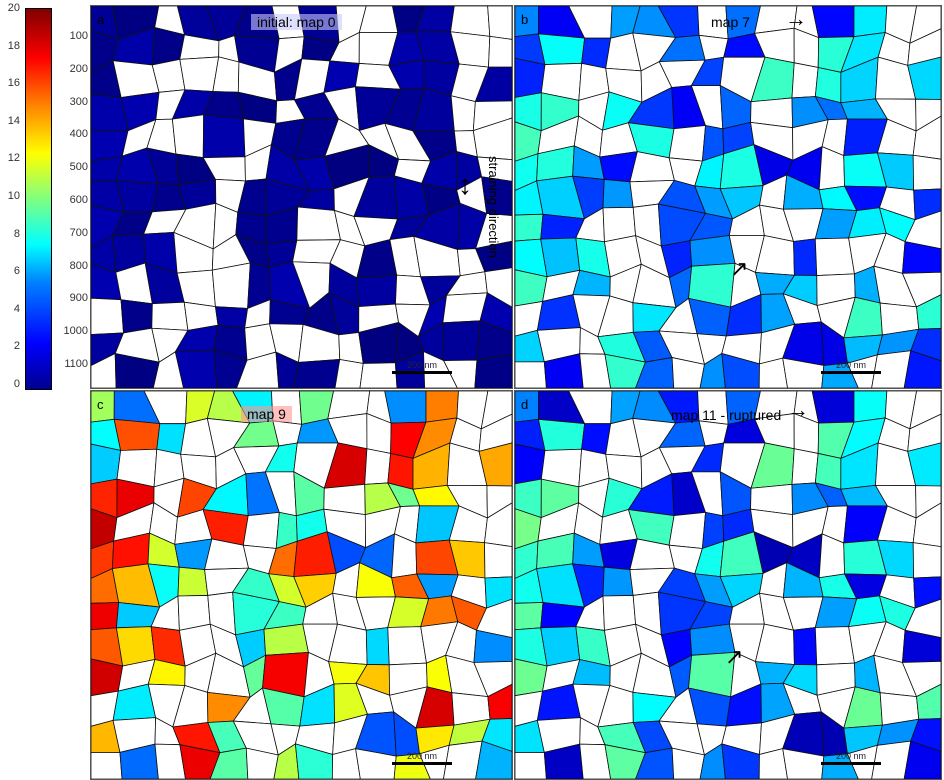  I want to click on colorbar-tick: 2, so click(16, 346).